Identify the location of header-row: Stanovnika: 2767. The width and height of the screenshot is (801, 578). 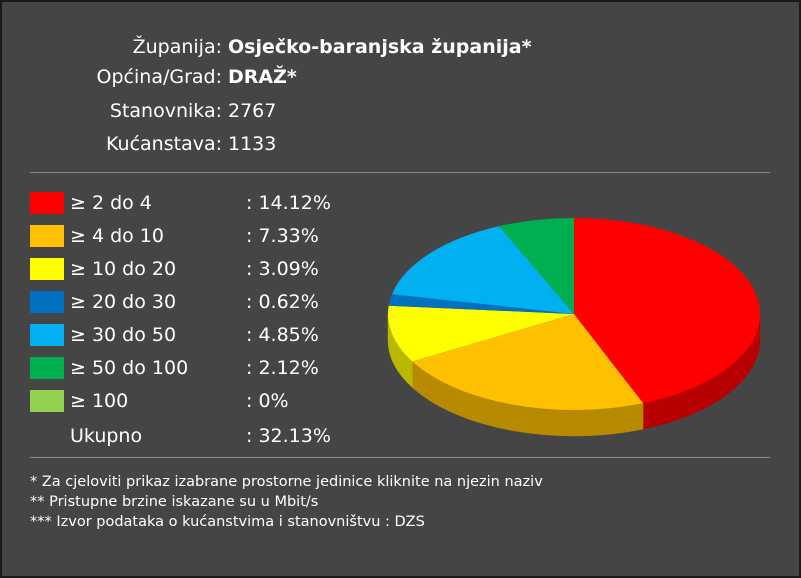
(139, 111).